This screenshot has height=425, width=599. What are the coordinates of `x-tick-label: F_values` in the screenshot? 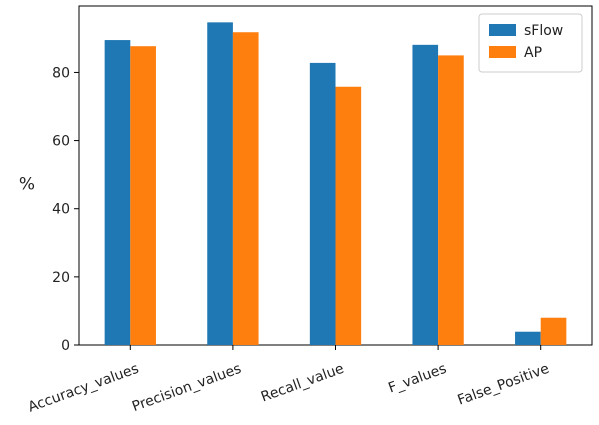 It's located at (417, 379).